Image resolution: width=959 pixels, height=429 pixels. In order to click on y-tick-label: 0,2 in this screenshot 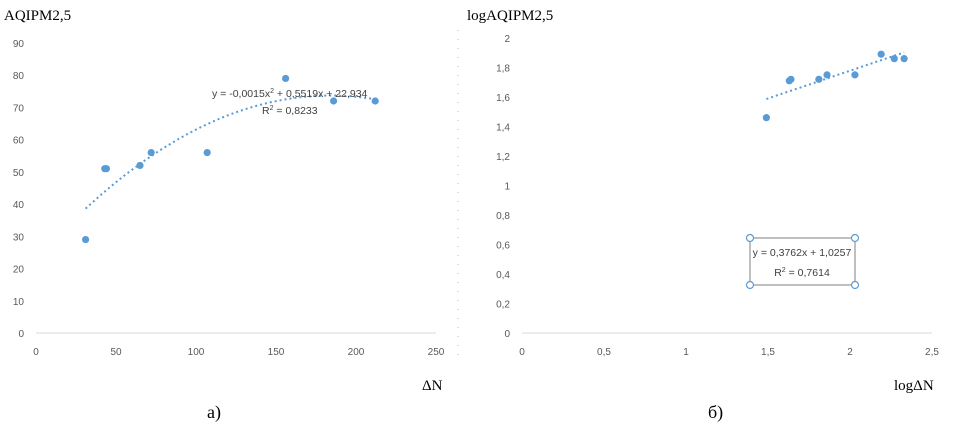, I will do `click(503, 305)`.